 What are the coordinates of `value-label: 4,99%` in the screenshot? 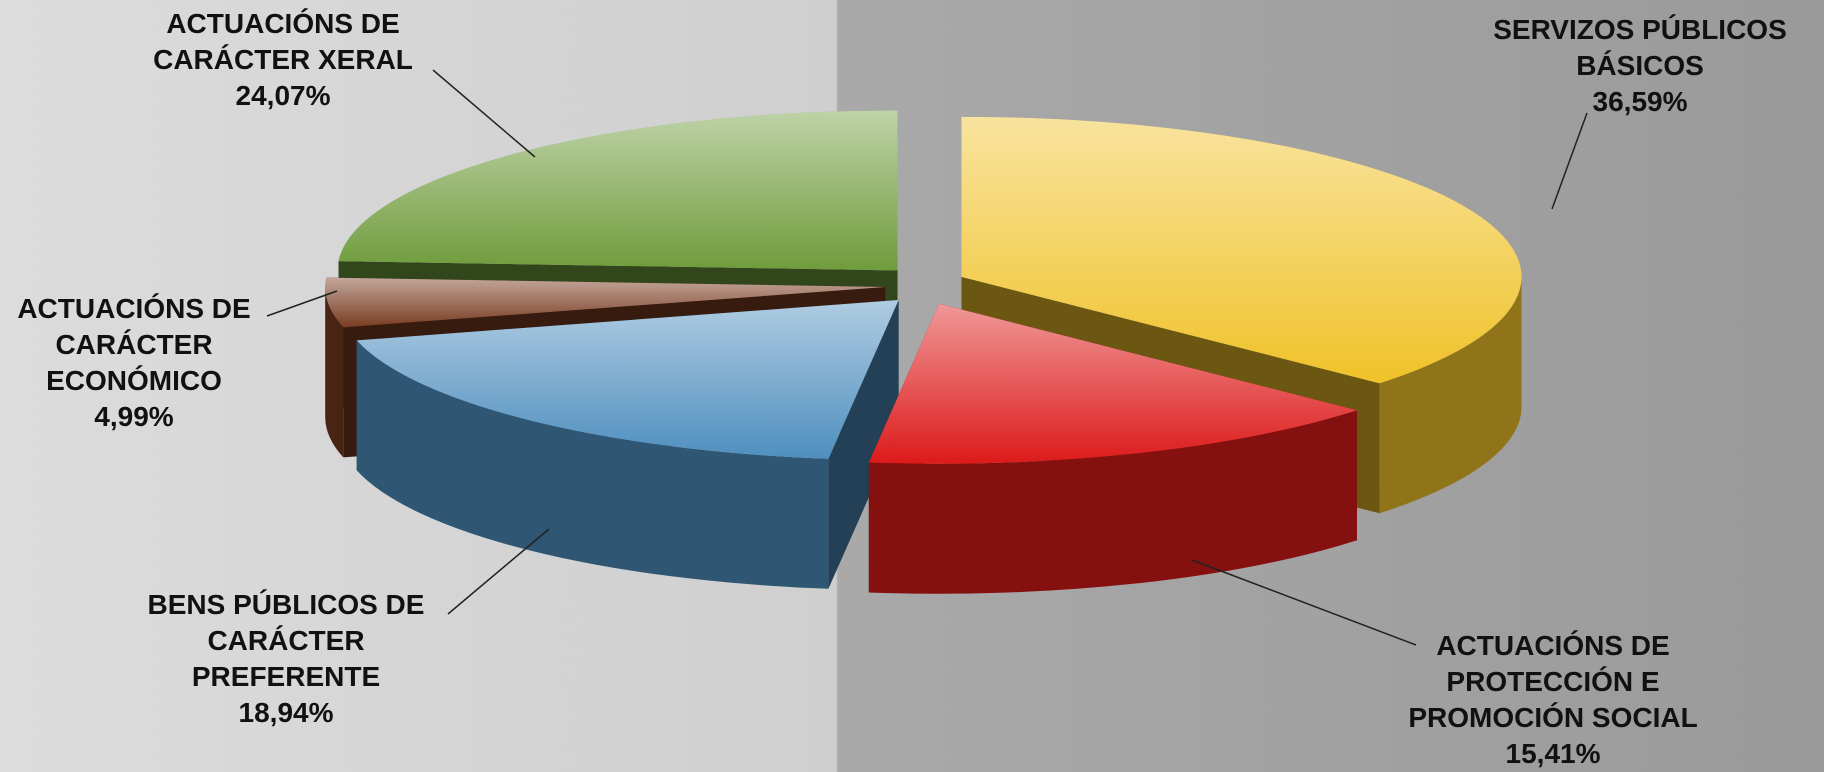 It's located at (134, 416).